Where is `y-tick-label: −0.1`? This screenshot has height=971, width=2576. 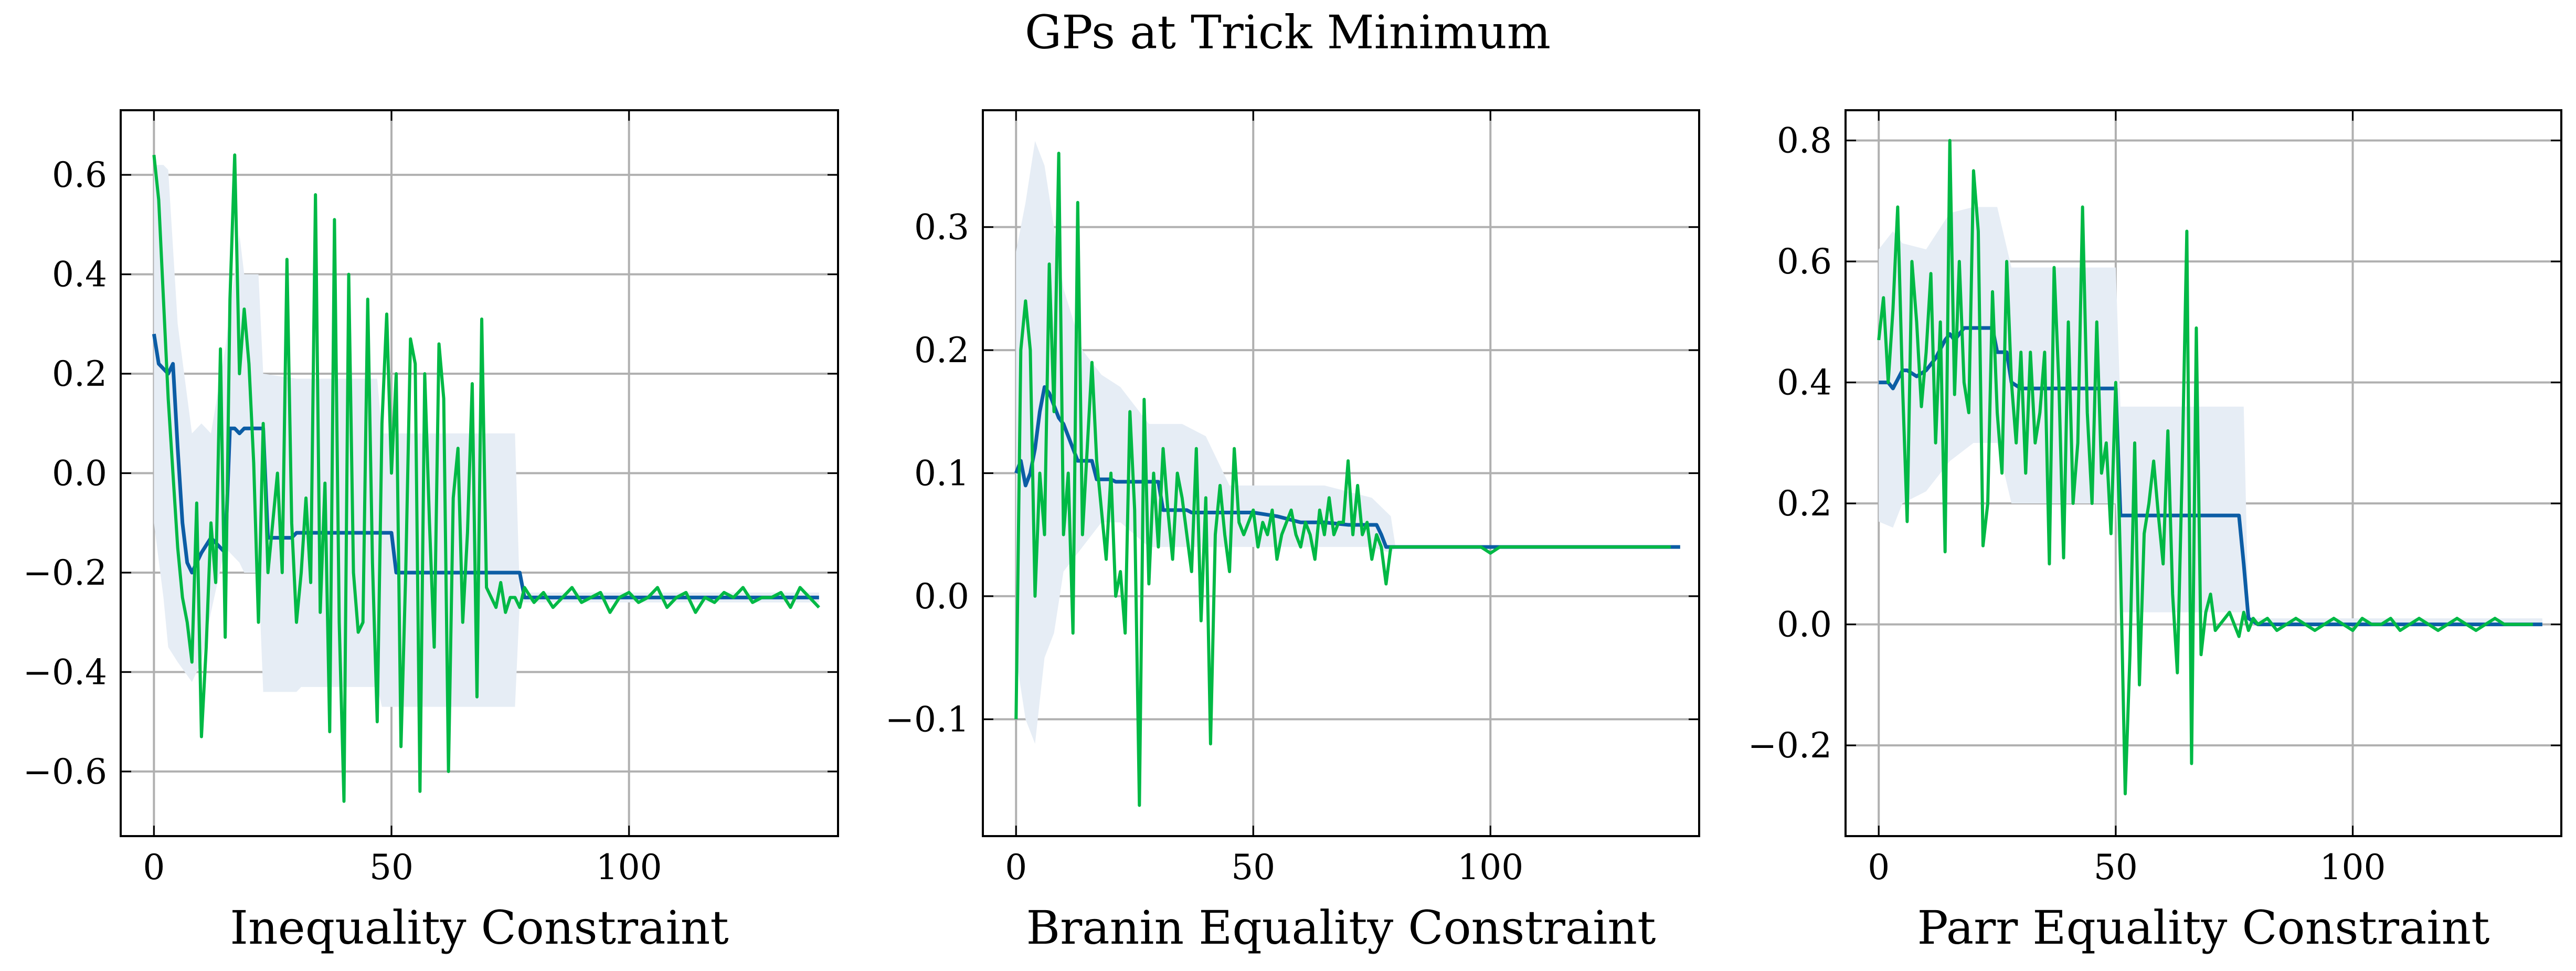 y-tick-label: −0.1 is located at coordinates (927, 719).